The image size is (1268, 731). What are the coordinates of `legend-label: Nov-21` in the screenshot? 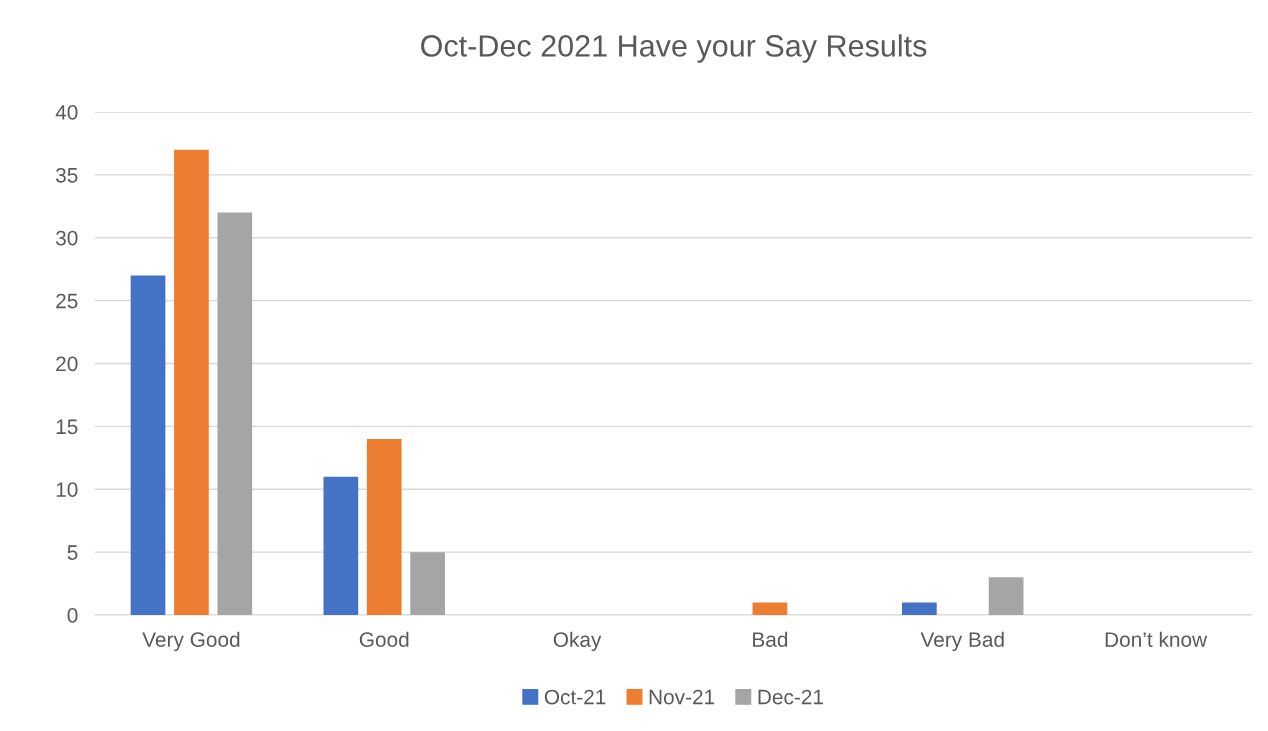 It's located at (682, 697).